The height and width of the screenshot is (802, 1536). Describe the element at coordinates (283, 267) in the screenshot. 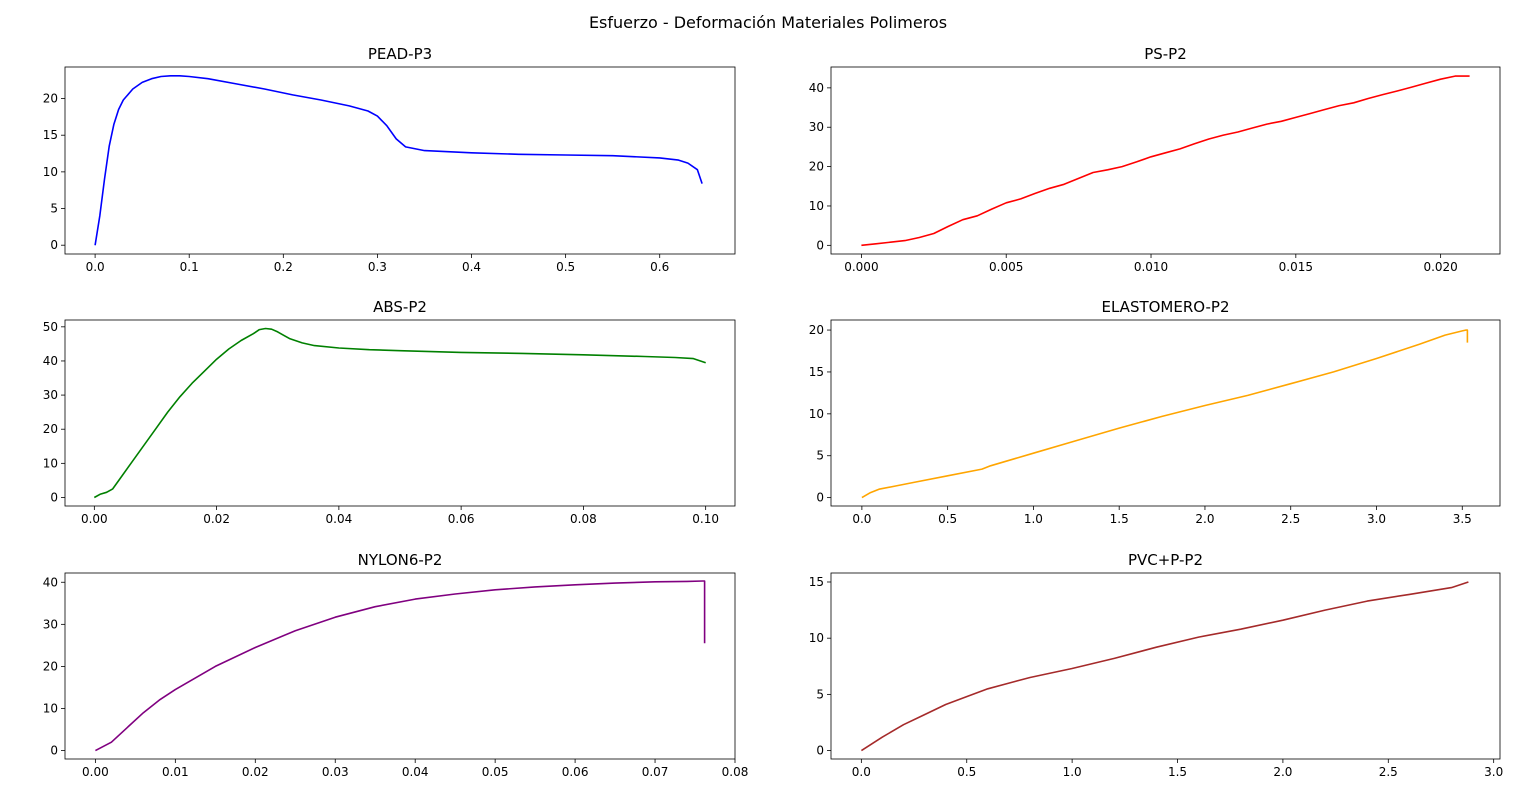

I see `x-tick-label: 0.2` at that location.